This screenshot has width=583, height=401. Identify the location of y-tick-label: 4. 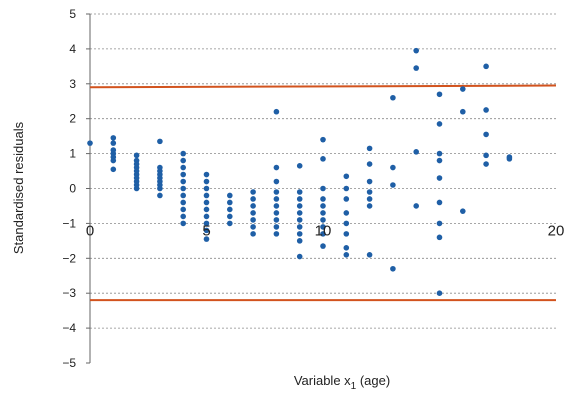
(72, 49).